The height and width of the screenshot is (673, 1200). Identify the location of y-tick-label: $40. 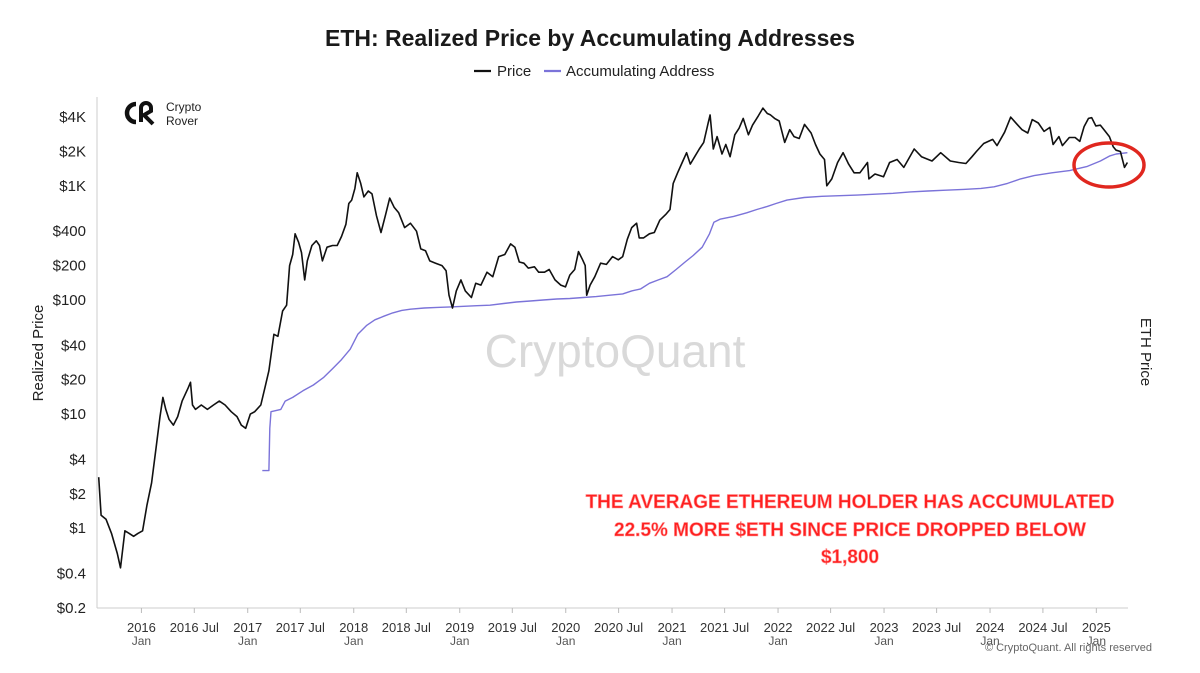
(73, 345).